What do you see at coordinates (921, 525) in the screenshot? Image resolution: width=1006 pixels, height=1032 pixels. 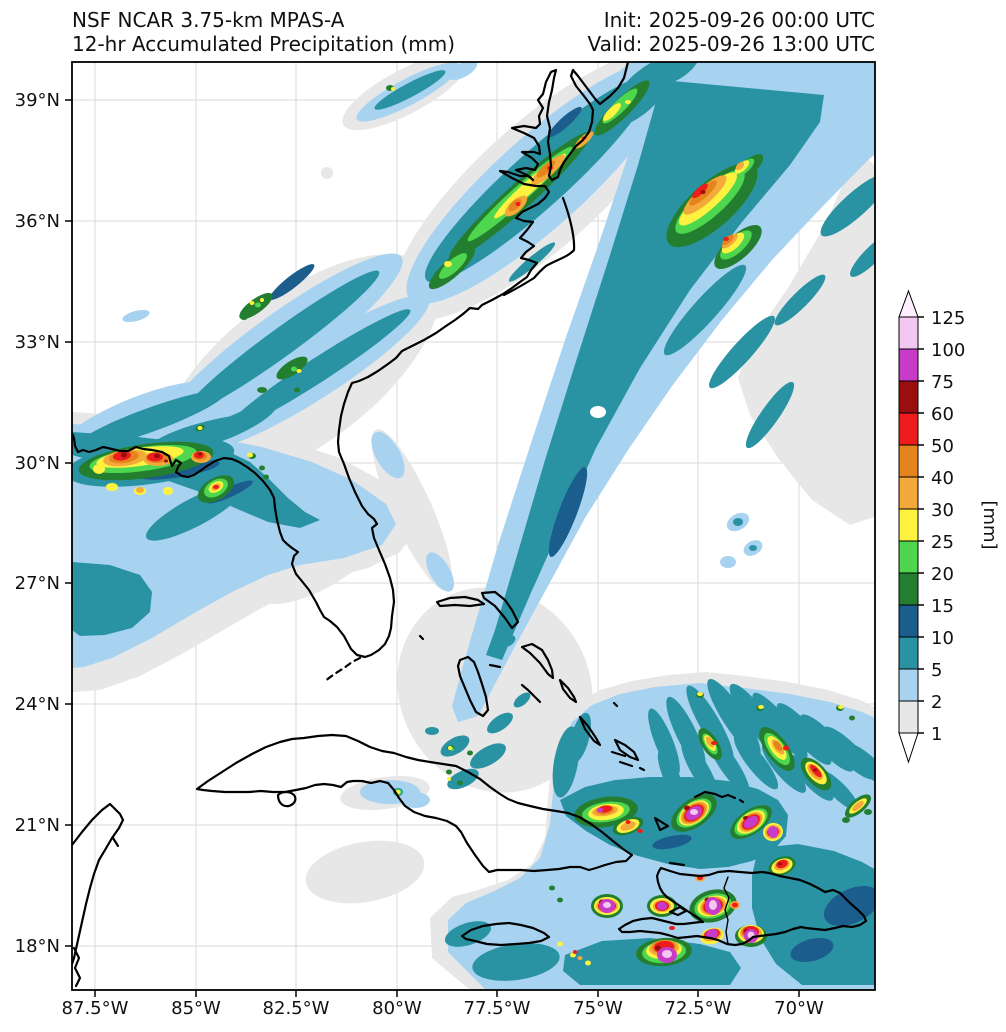 I see `colorbar-ticks` at bounding box center [921, 525].